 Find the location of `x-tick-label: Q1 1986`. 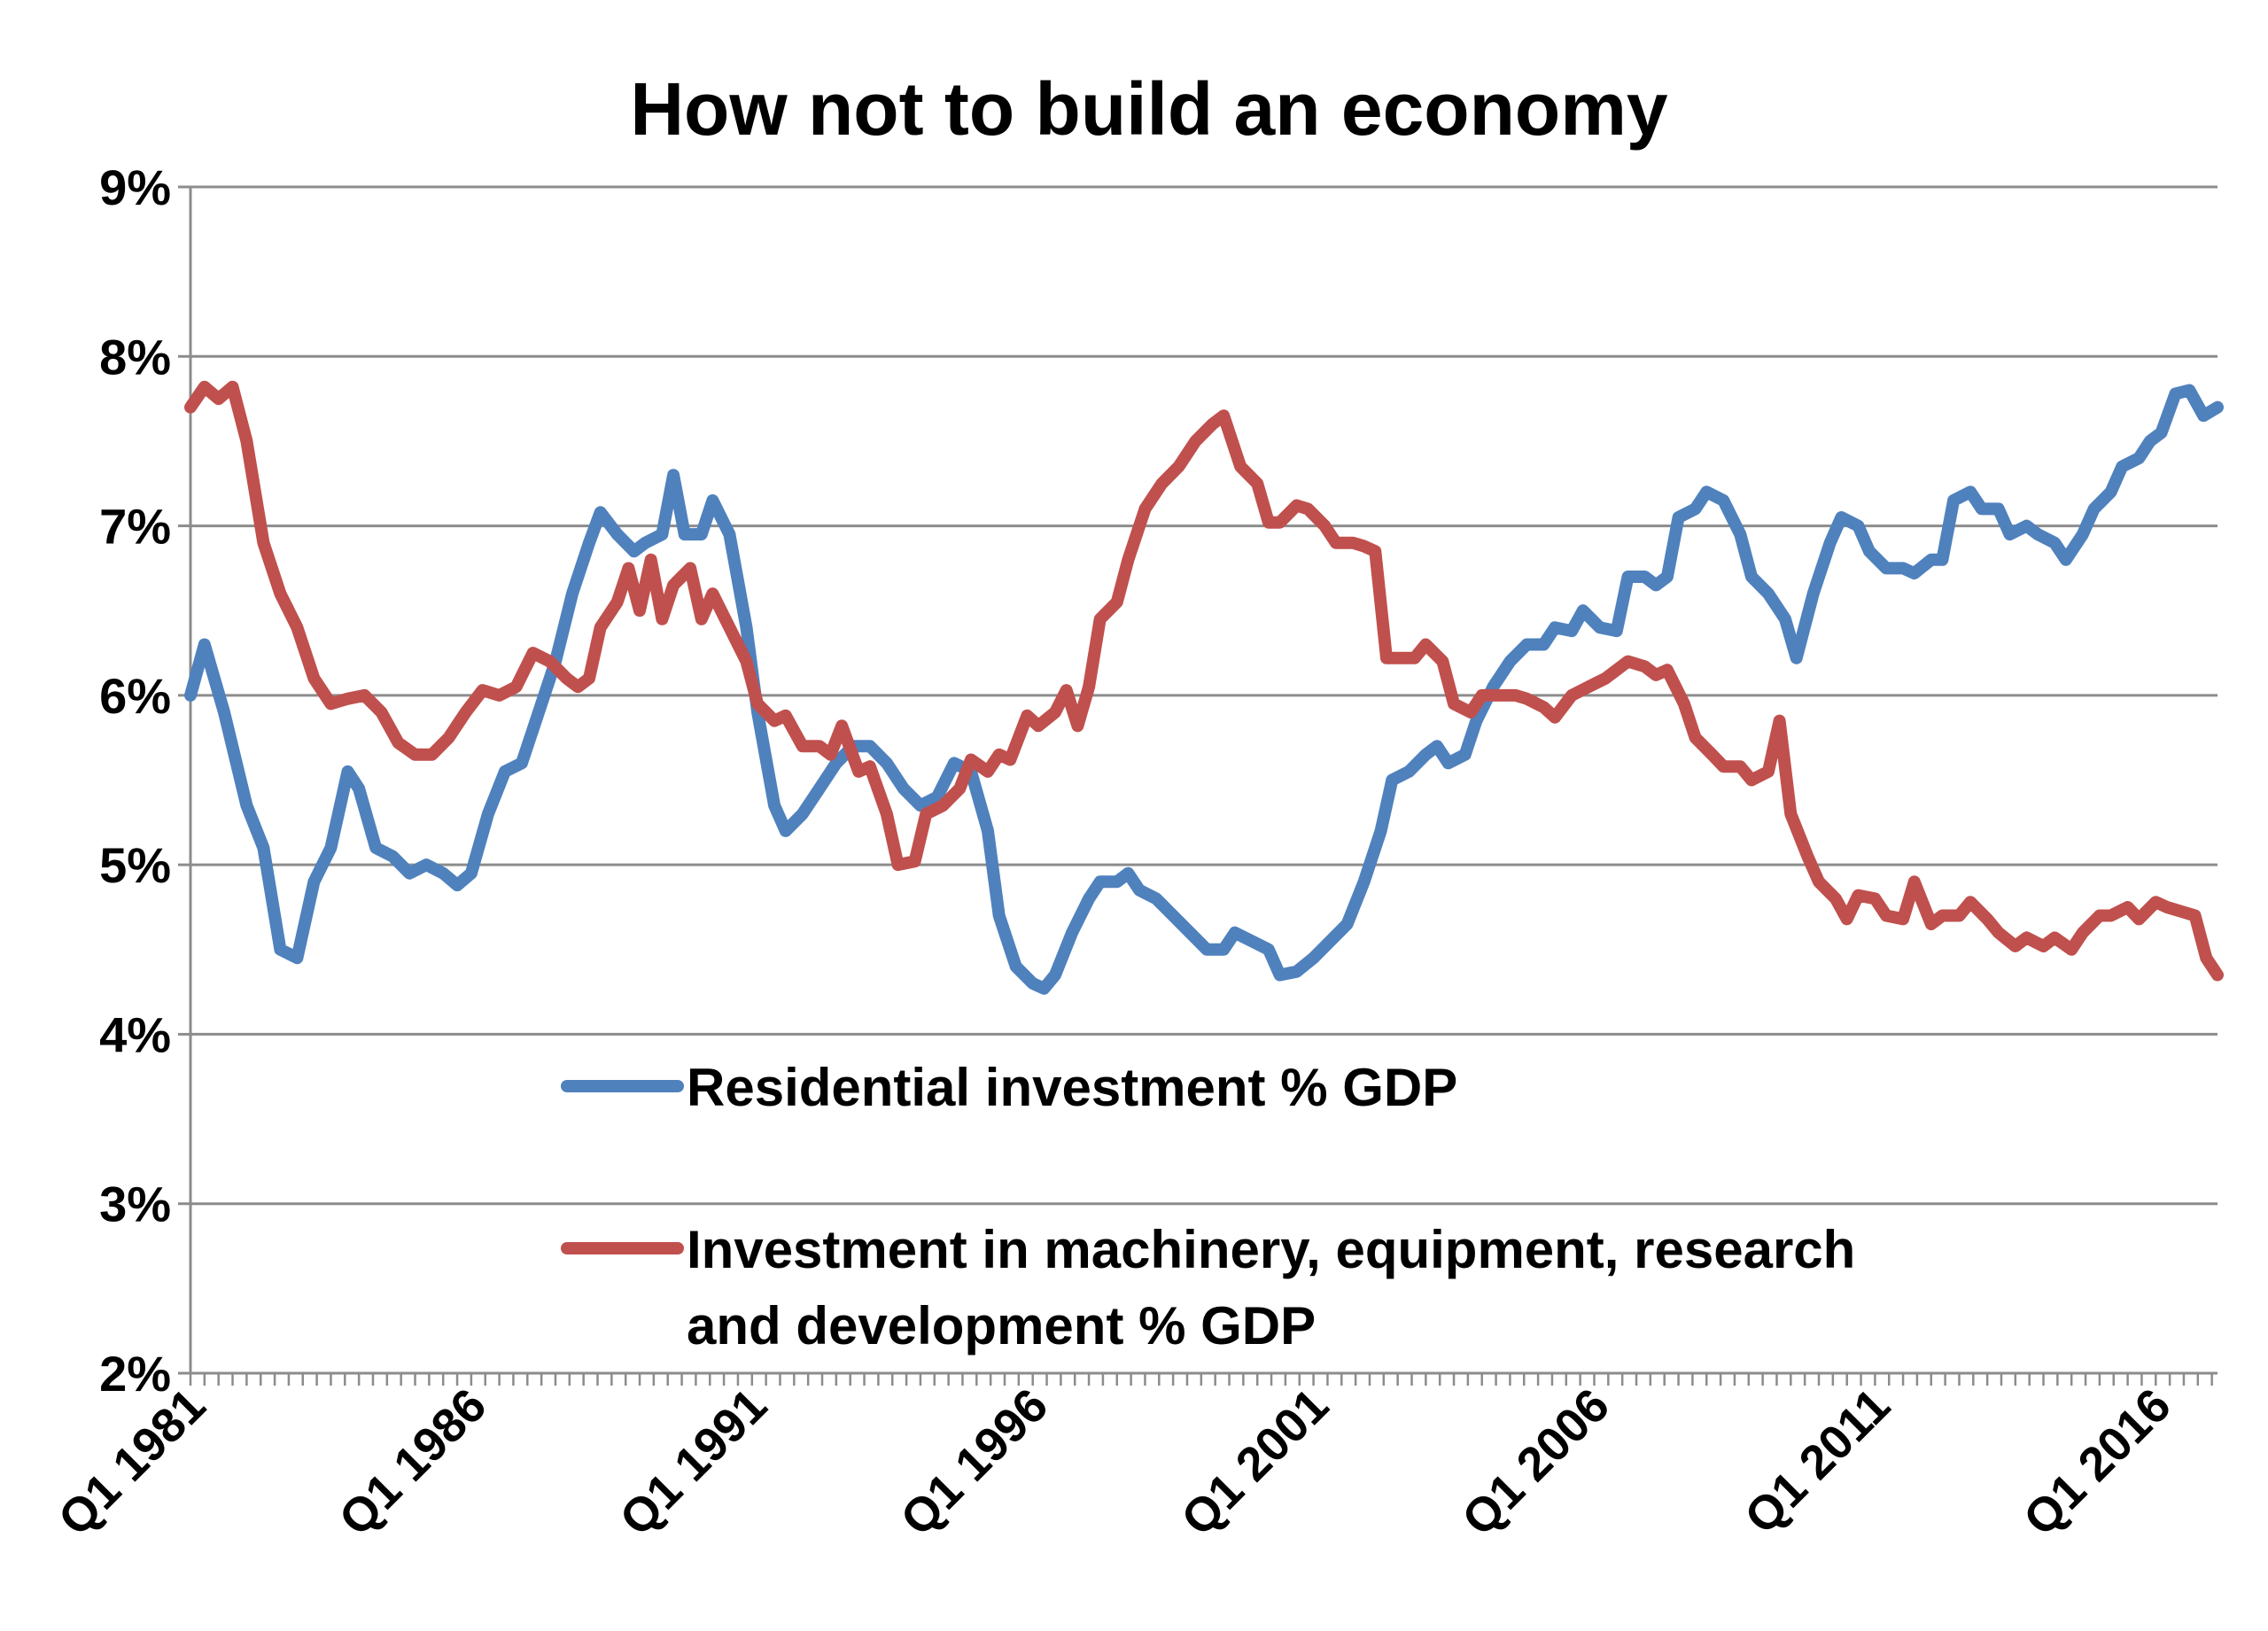

x-tick-label: Q1 1986 is located at coordinates (412, 1462).